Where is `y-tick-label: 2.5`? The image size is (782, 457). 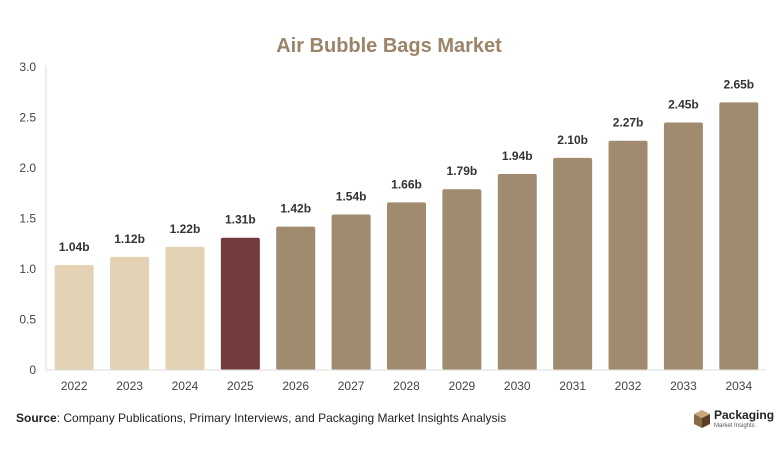 y-tick-label: 2.5 is located at coordinates (27, 118).